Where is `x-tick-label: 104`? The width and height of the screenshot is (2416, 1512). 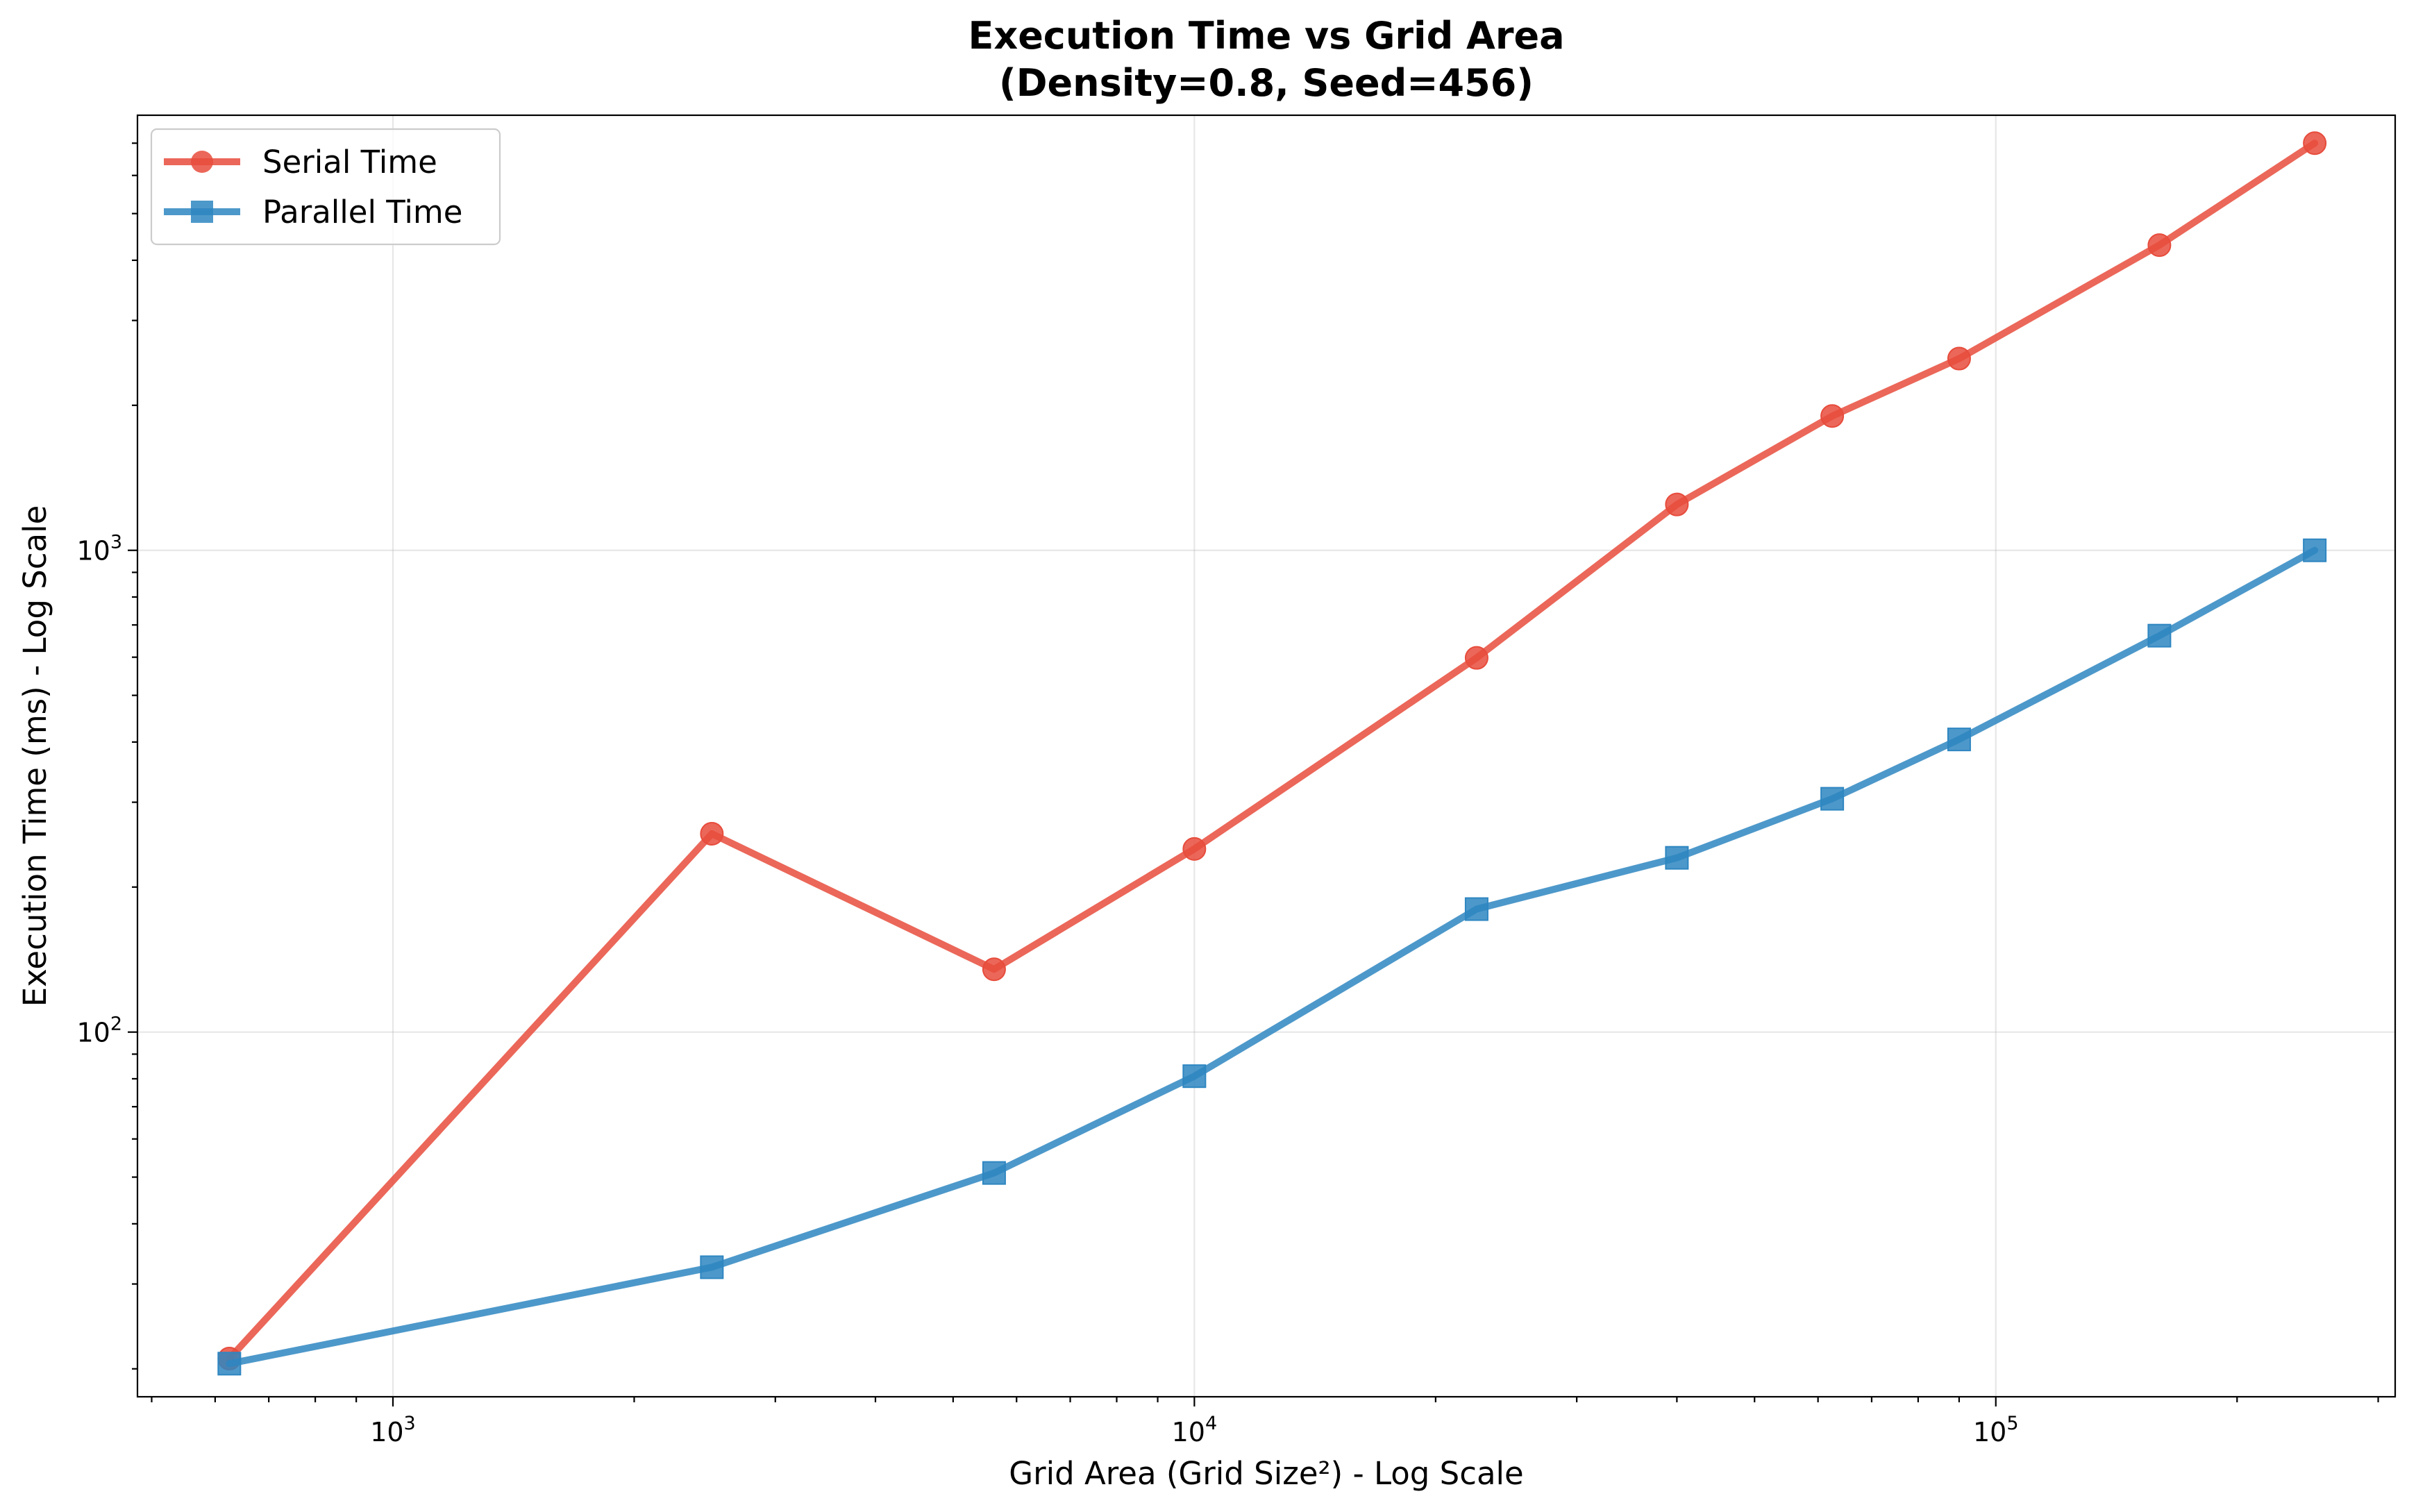
x-tick-label: 104 is located at coordinates (1195, 1430).